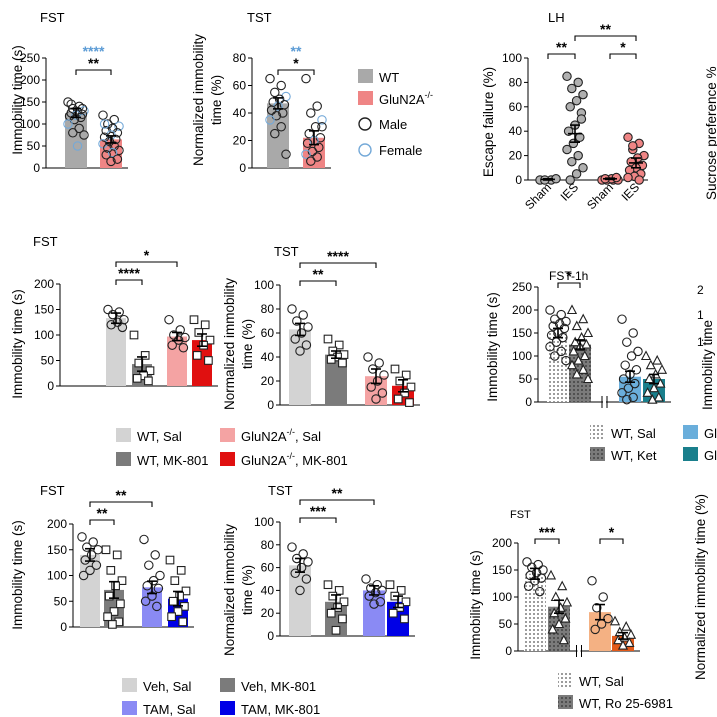  What do you see at coordinates (365, 98) in the screenshot?
I see `legend-glun2a-swatch` at bounding box center [365, 98].